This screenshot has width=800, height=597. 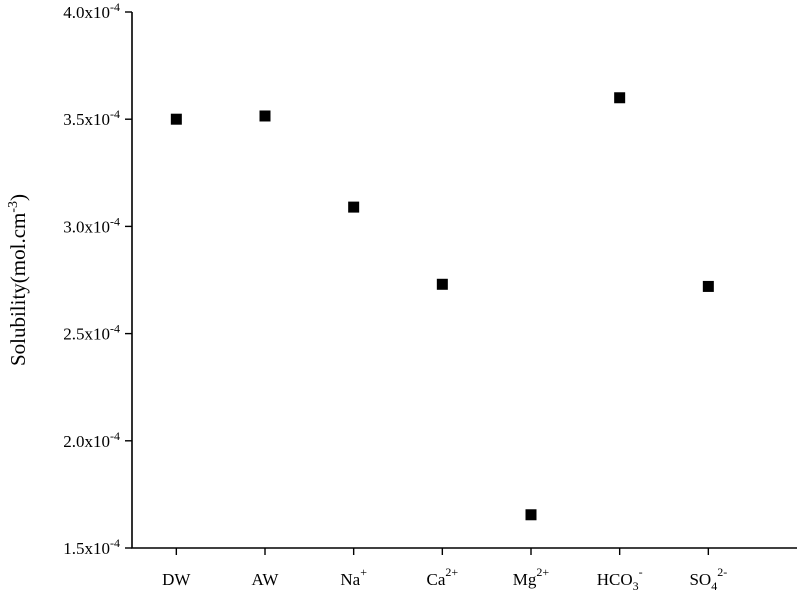 I want to click on y-axis-label: Solubility(mol.cm-3), so click(x=18, y=280).